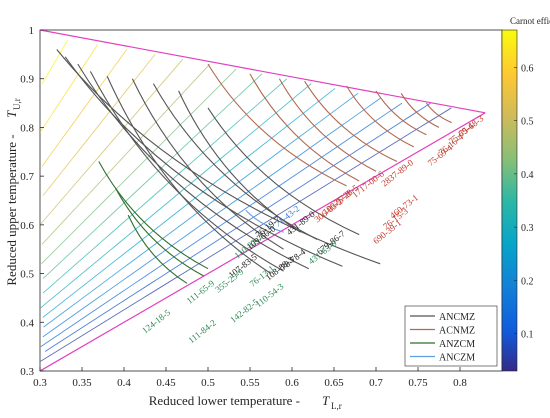 The width and height of the screenshot is (550, 418). I want to click on colorbar-ticks: 0.1 0.2 0.3 0.4 0.5 0.6, so click(524, 202).